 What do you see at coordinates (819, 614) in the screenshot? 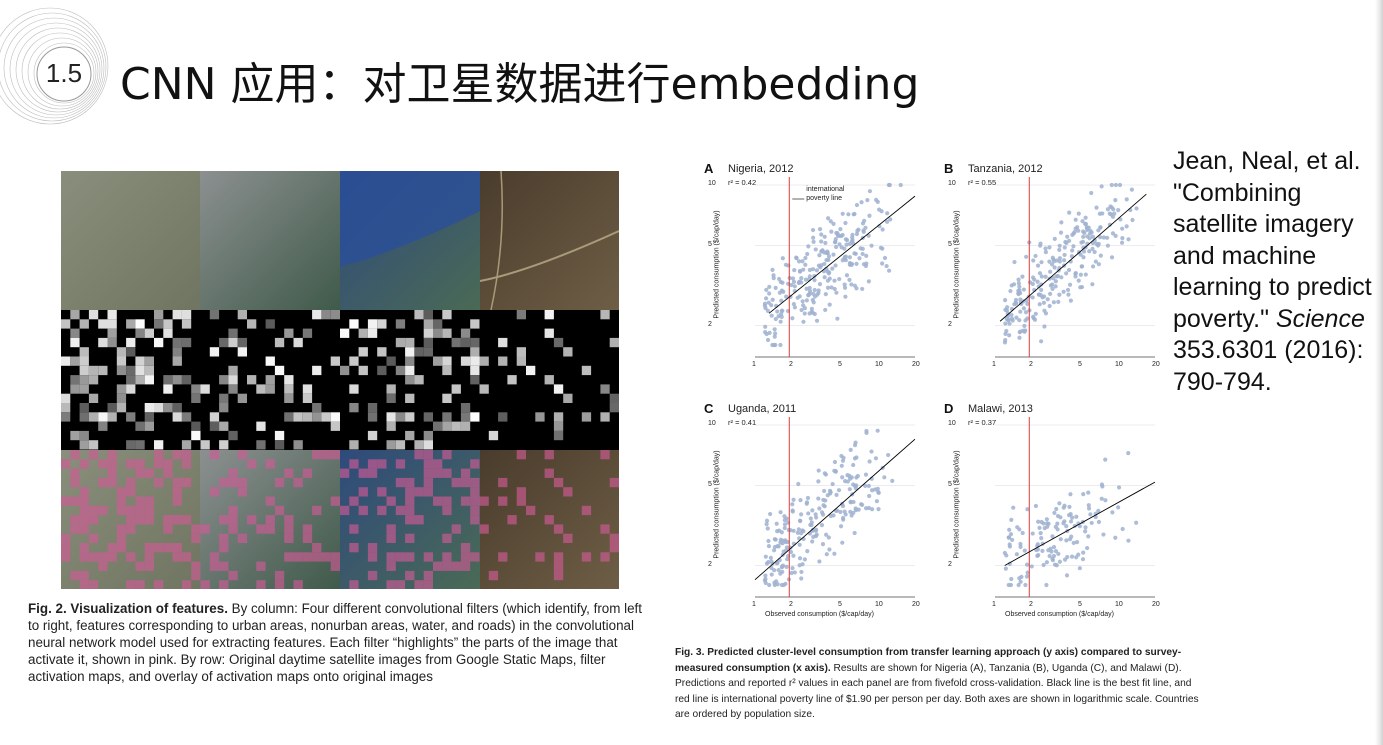
I see `x-axis-label: Observed consumption ($/cap/day)` at bounding box center [819, 614].